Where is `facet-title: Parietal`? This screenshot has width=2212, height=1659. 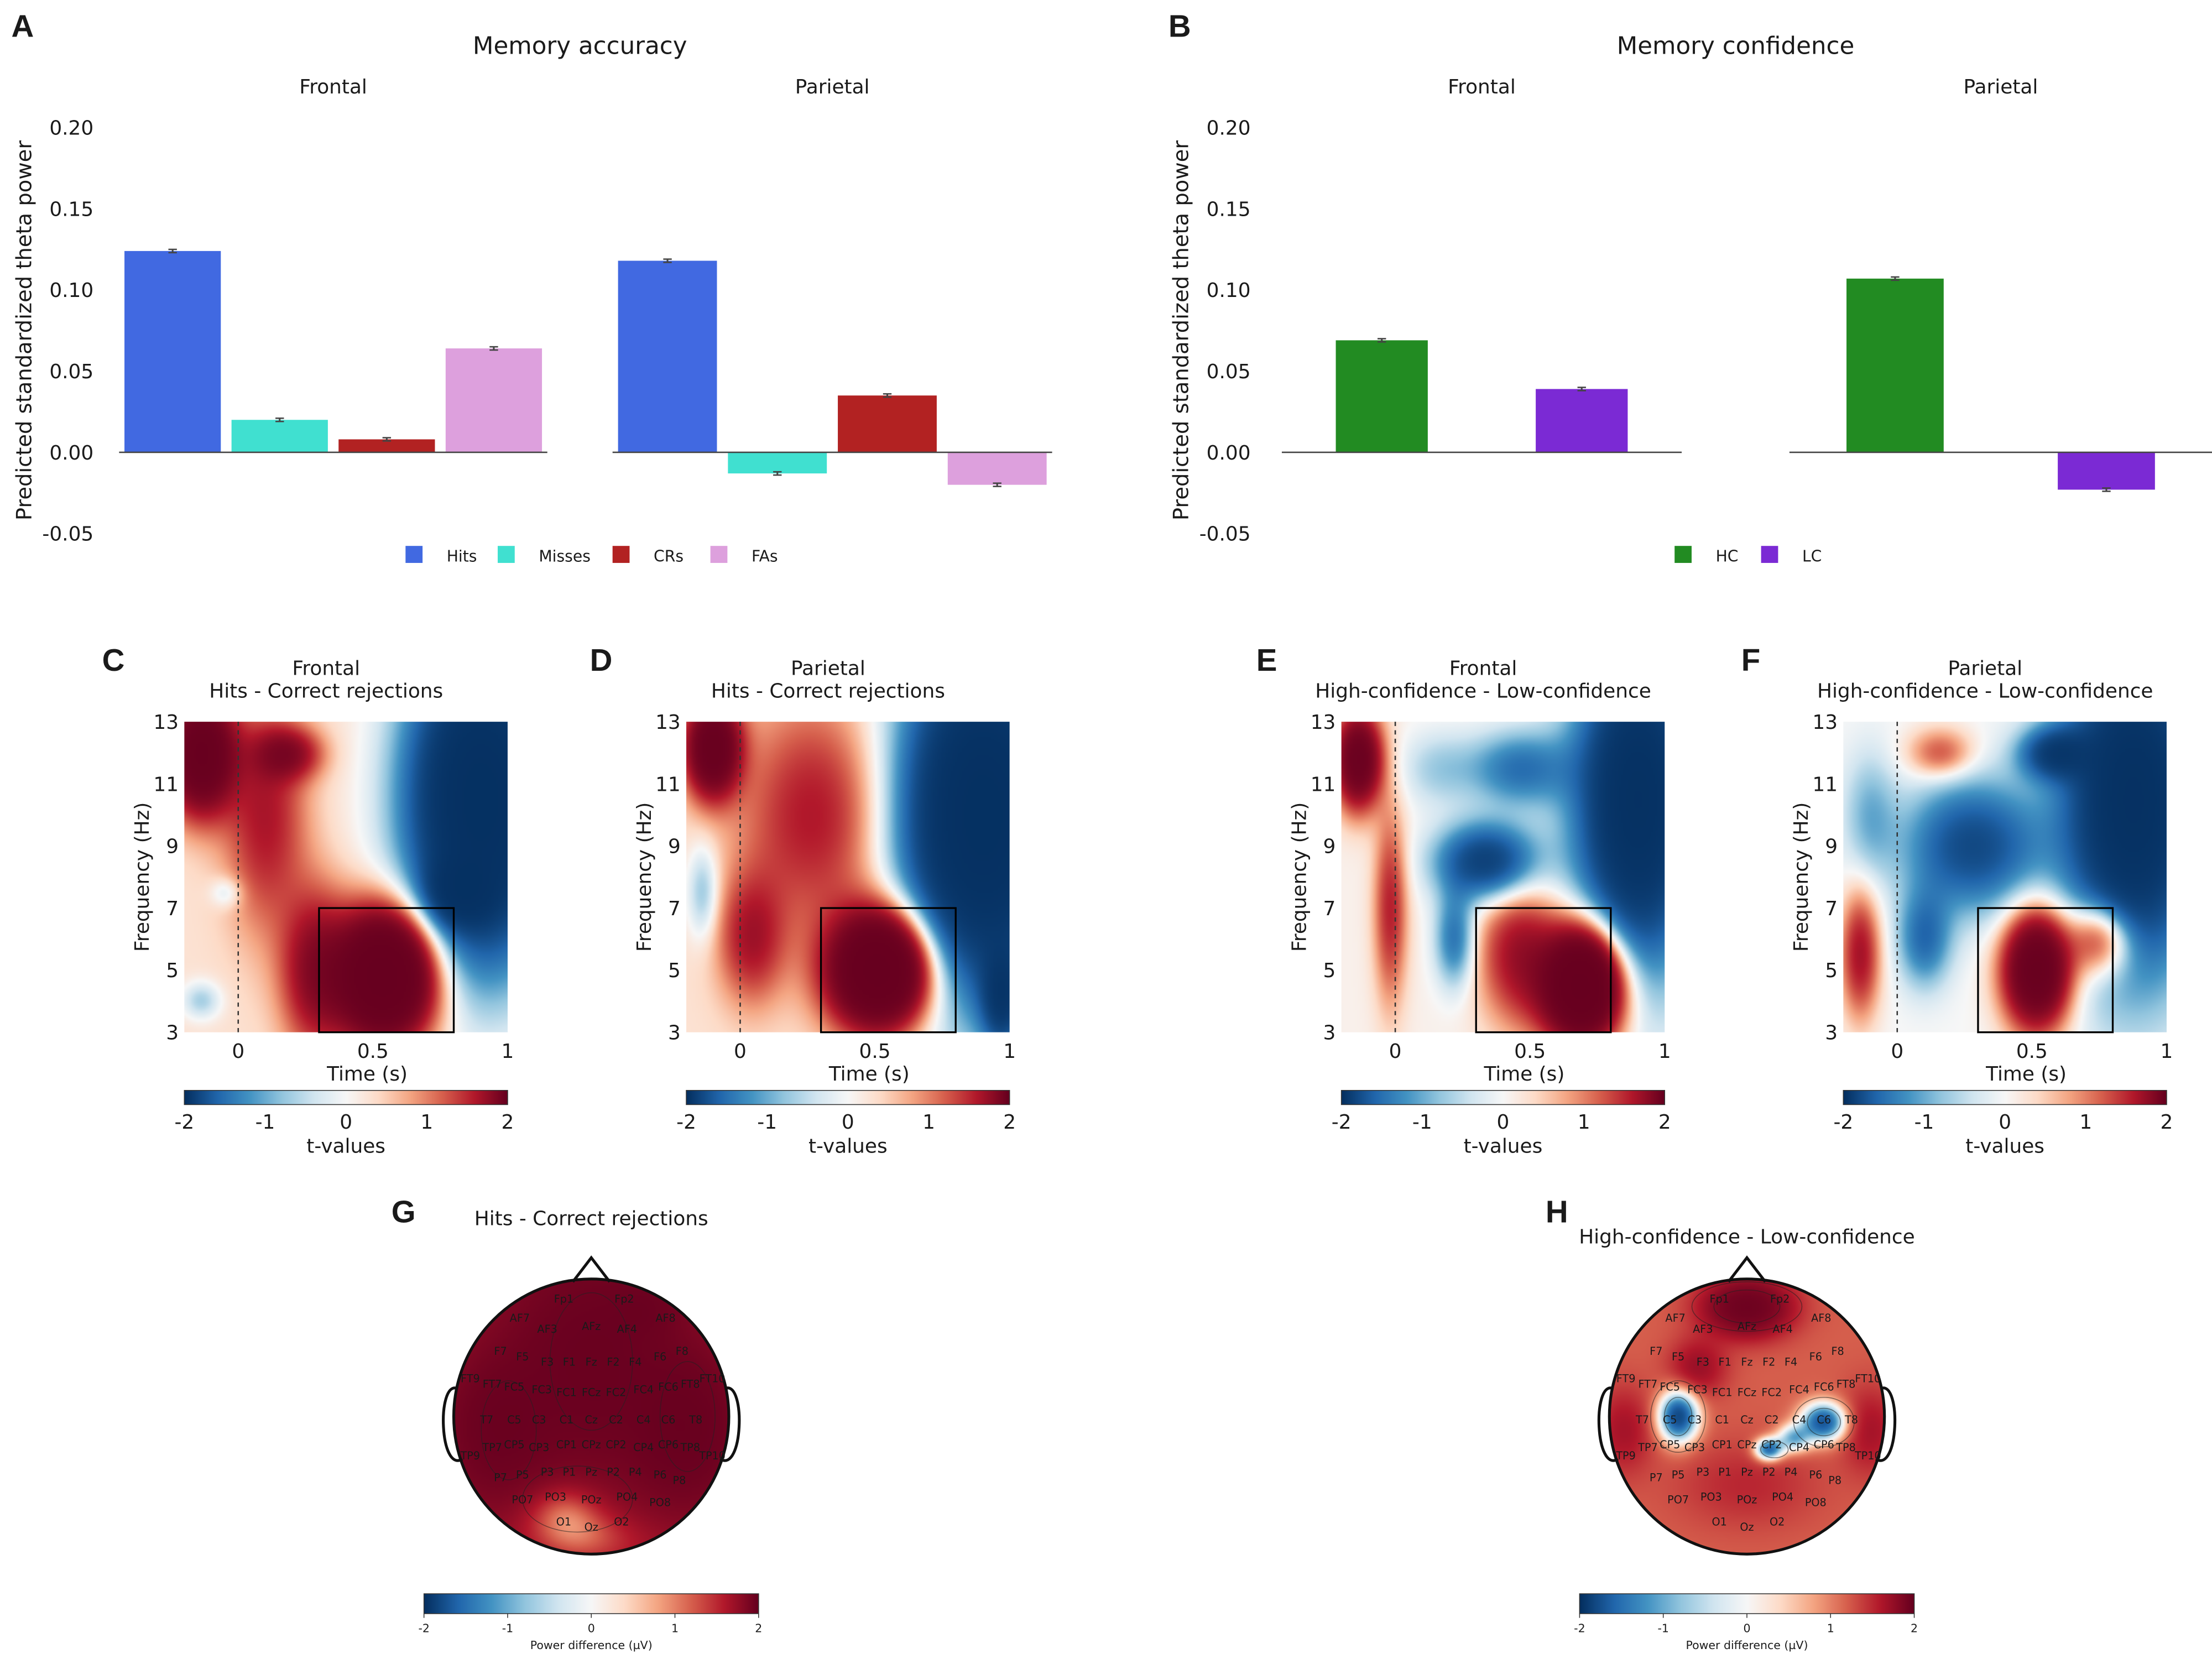
facet-title: Parietal is located at coordinates (2001, 87).